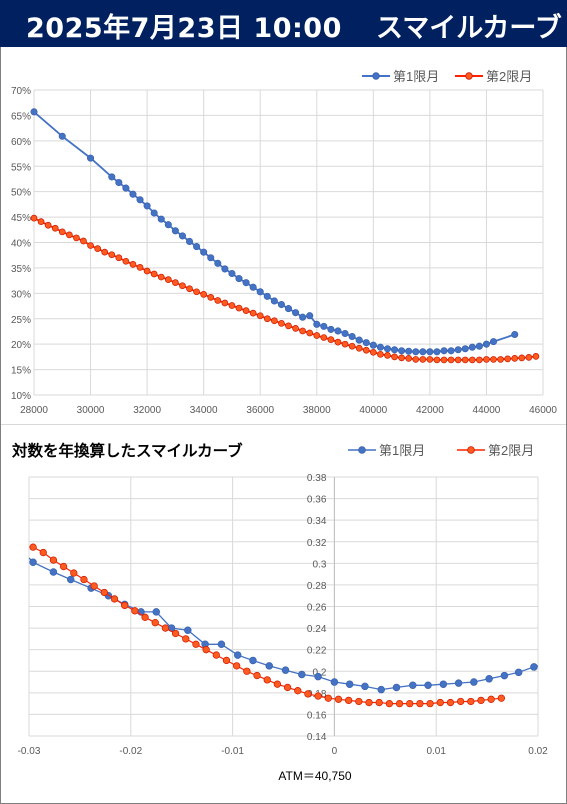 This screenshot has height=804, width=567. What do you see at coordinates (509, 76) in the screenshot?
I see `legend-label-series2: 第2限月` at bounding box center [509, 76].